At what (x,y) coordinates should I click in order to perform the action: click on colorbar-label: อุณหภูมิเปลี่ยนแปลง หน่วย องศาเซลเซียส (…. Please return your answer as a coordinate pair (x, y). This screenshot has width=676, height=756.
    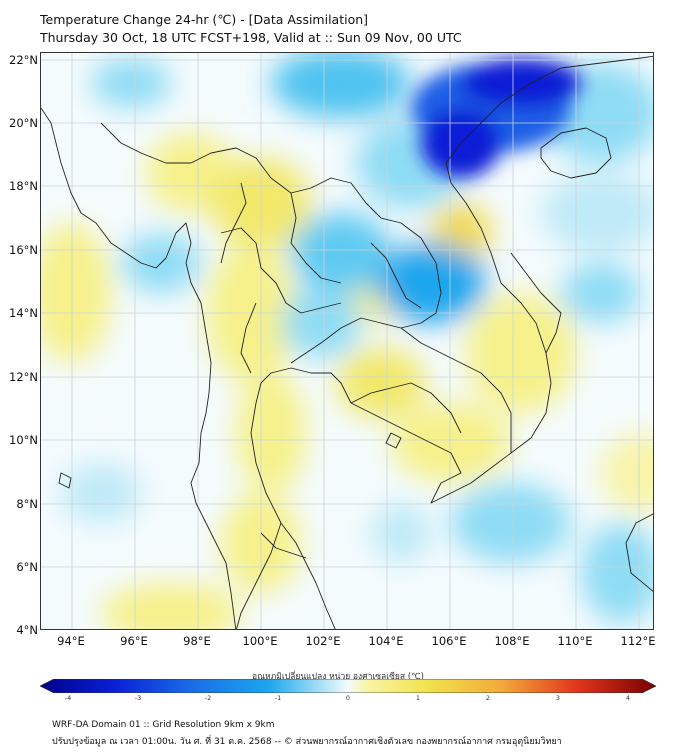
    Looking at the image, I should click on (338, 677).